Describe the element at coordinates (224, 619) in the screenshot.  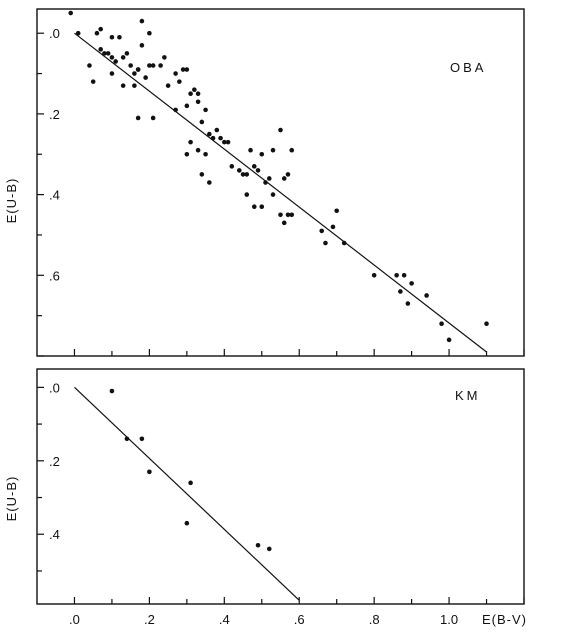
I see `x-tick-label: .4` at that location.